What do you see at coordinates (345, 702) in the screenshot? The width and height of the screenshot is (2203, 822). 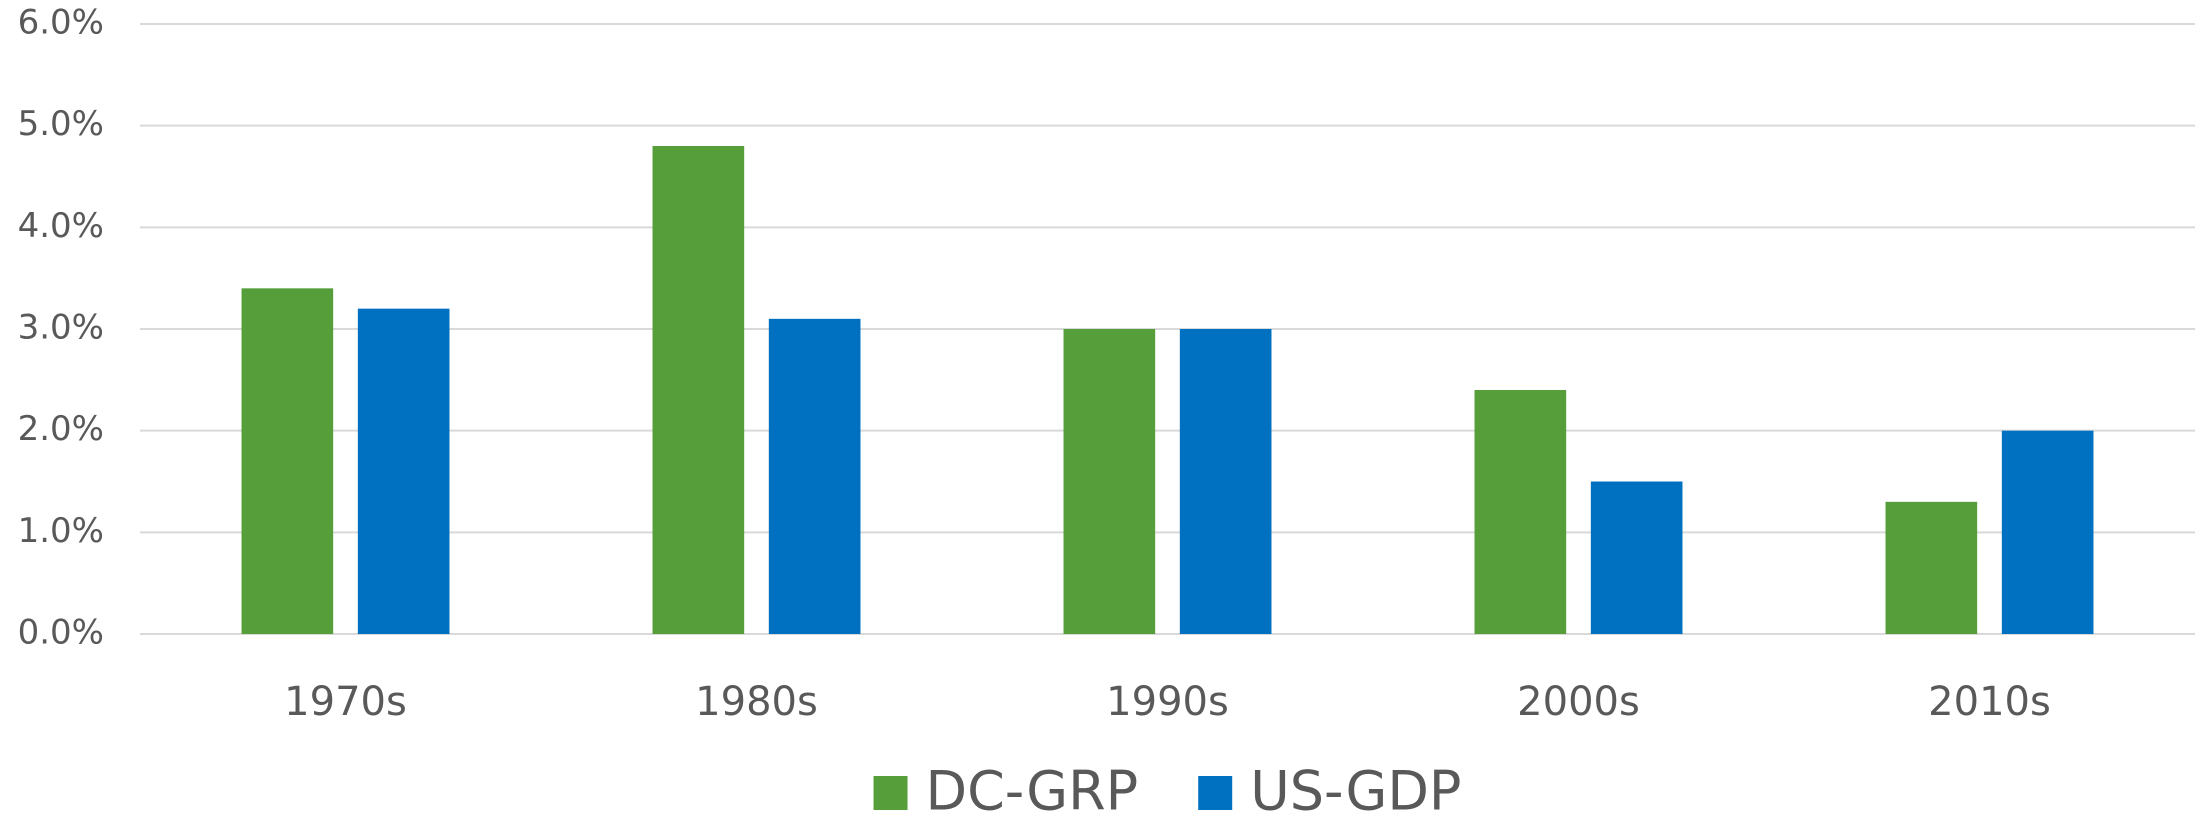 I see `x-tick-label: 1970s` at bounding box center [345, 702].